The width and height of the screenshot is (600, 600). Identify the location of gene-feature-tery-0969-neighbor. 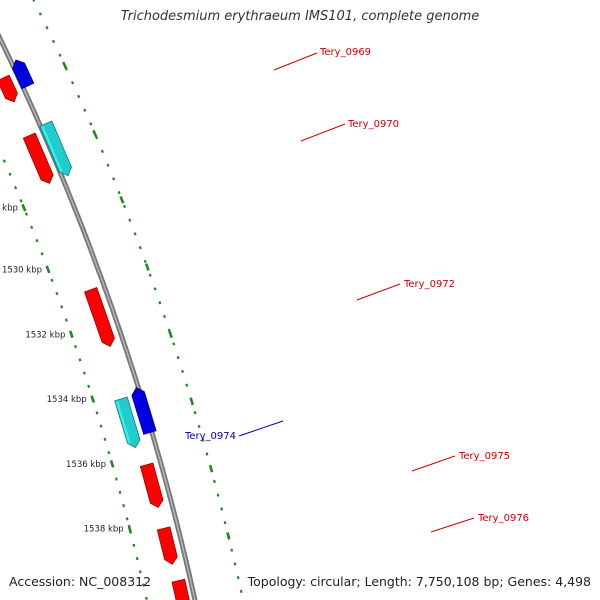
(9, 88).